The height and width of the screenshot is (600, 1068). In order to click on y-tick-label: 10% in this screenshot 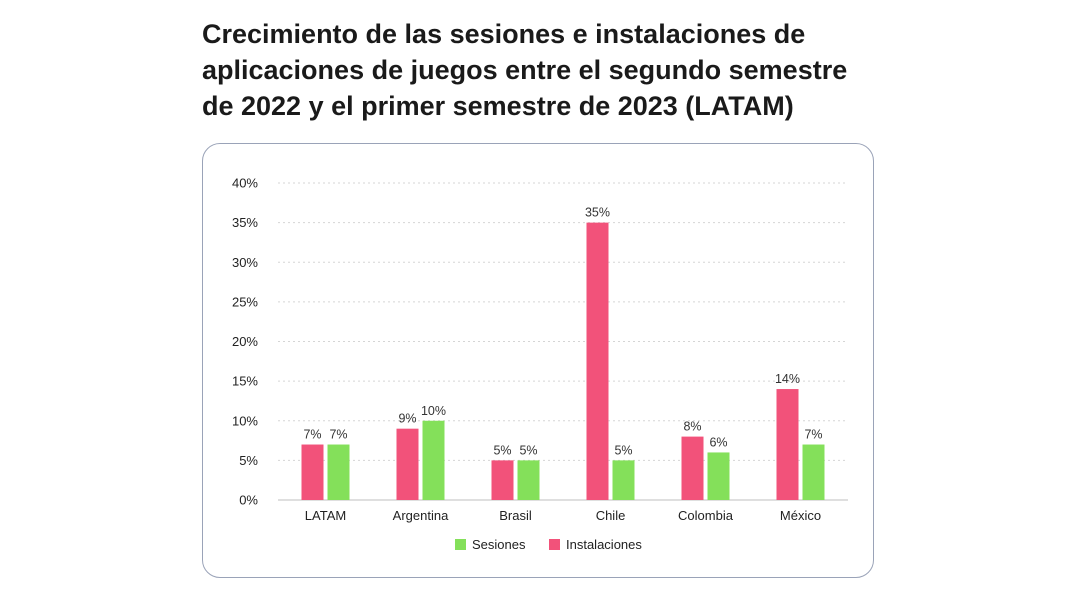, I will do `click(245, 420)`.